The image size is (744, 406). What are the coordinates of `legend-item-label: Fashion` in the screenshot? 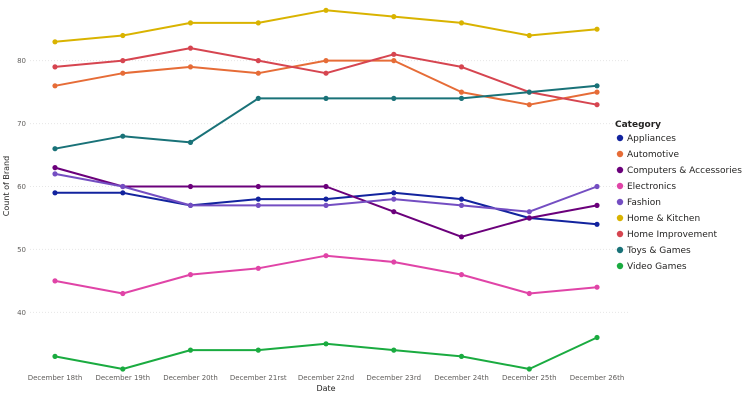 It's located at (644, 203).